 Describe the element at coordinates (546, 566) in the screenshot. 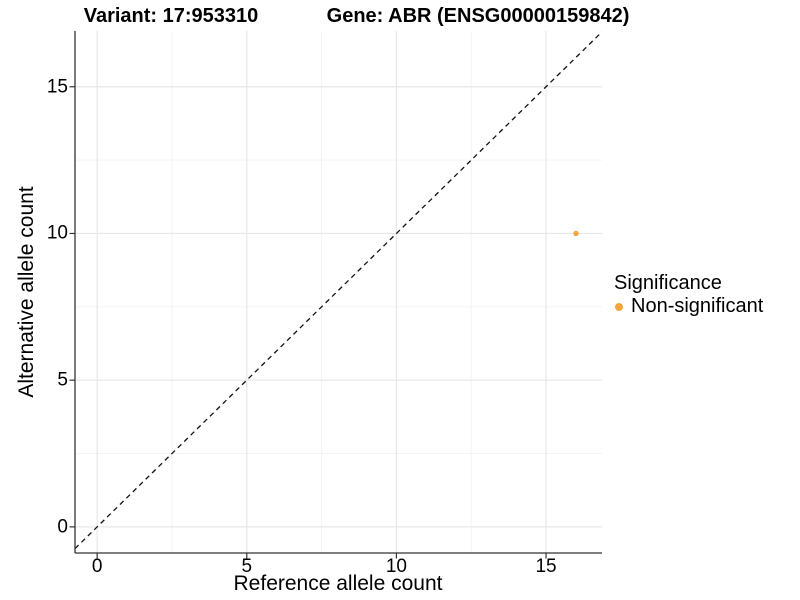

I see `x-tick-label: 15` at that location.